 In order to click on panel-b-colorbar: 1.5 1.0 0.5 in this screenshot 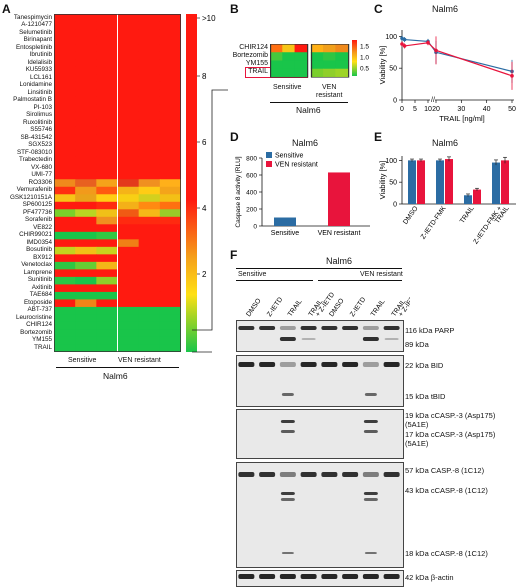, I will do `click(360, 58)`.